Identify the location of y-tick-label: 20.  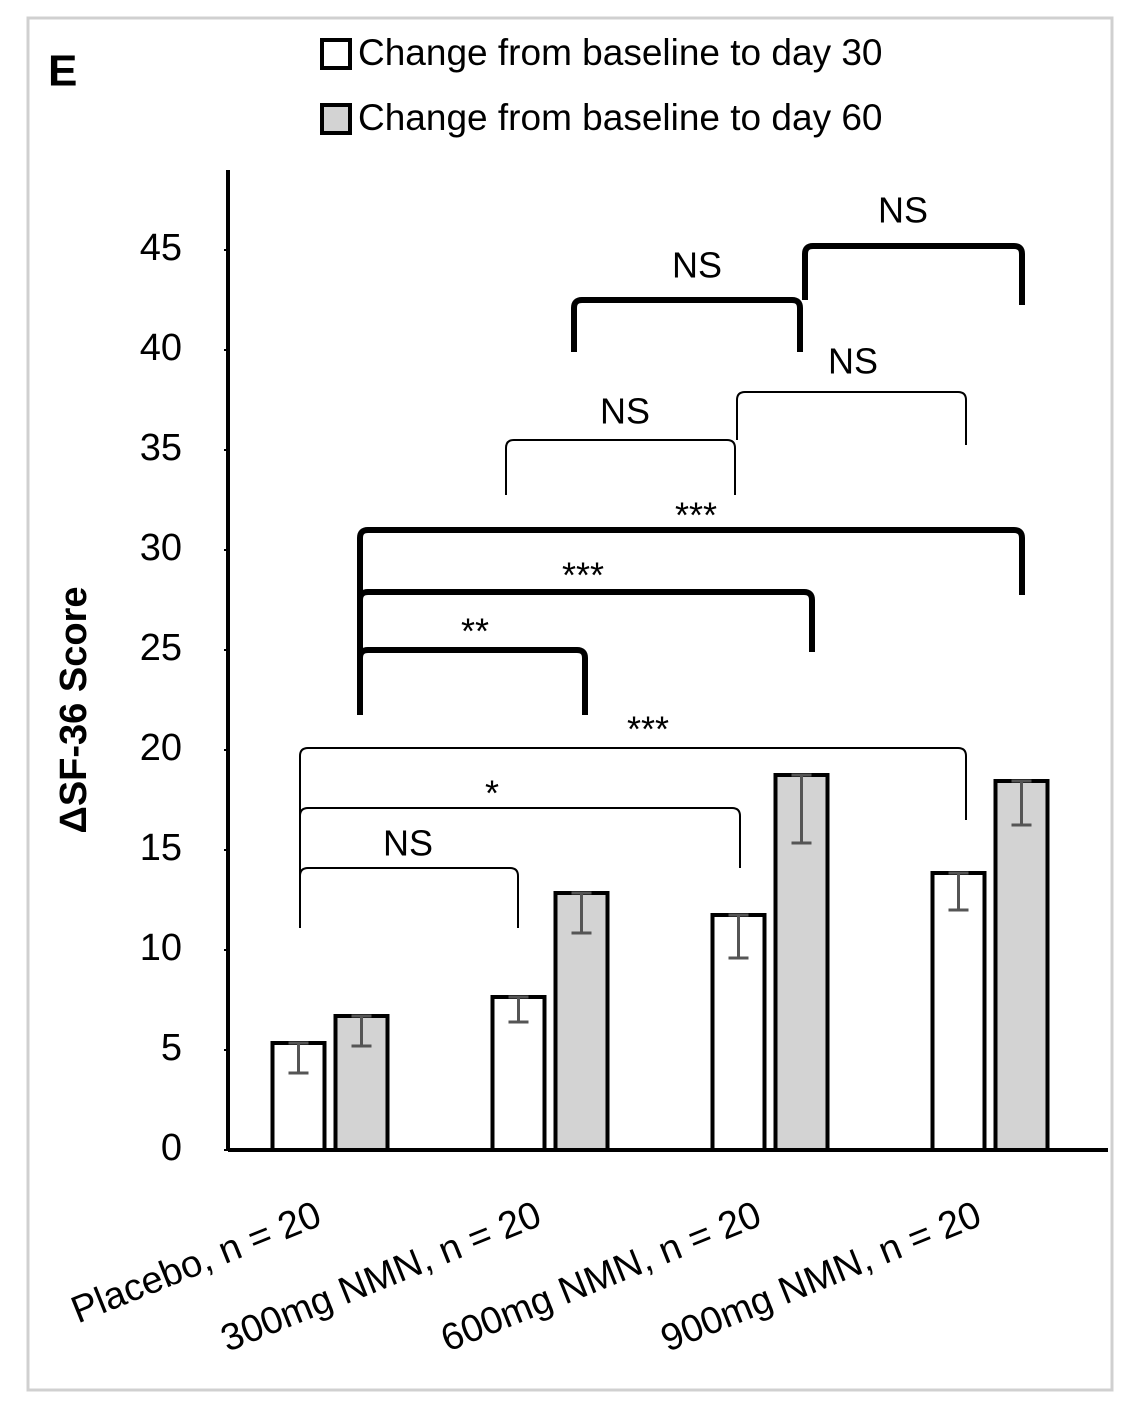
(161, 748).